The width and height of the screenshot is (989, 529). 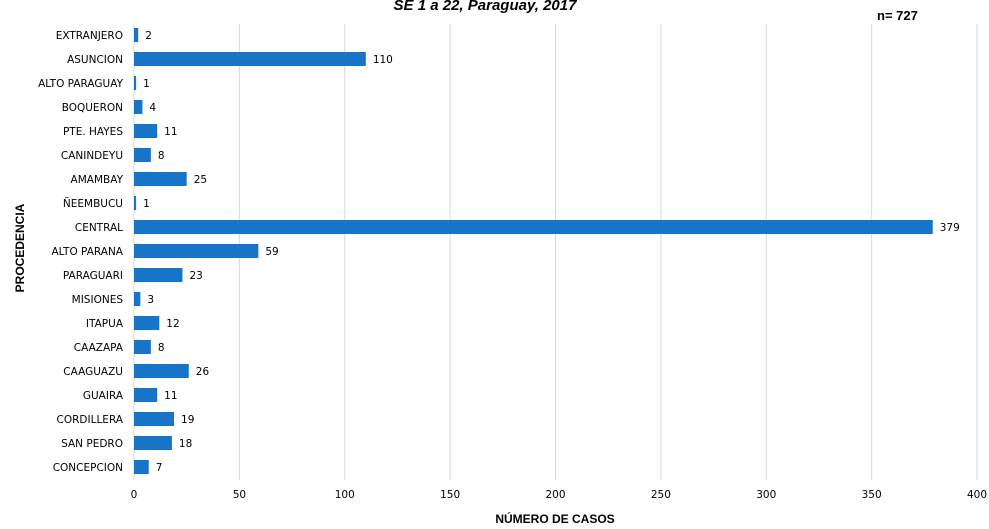 I want to click on x-tick-label: 300, so click(x=766, y=495).